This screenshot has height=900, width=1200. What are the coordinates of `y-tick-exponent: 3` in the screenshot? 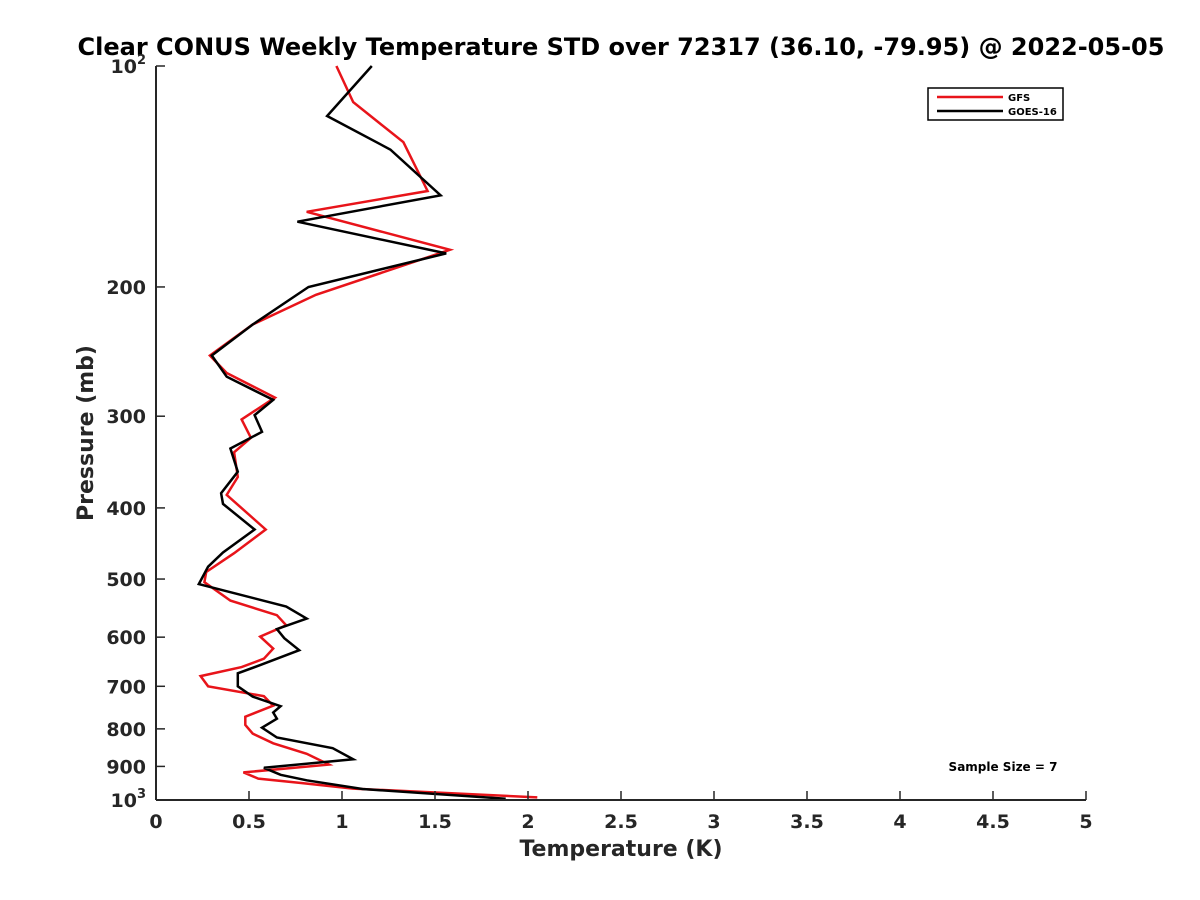 It's located at (141, 794).